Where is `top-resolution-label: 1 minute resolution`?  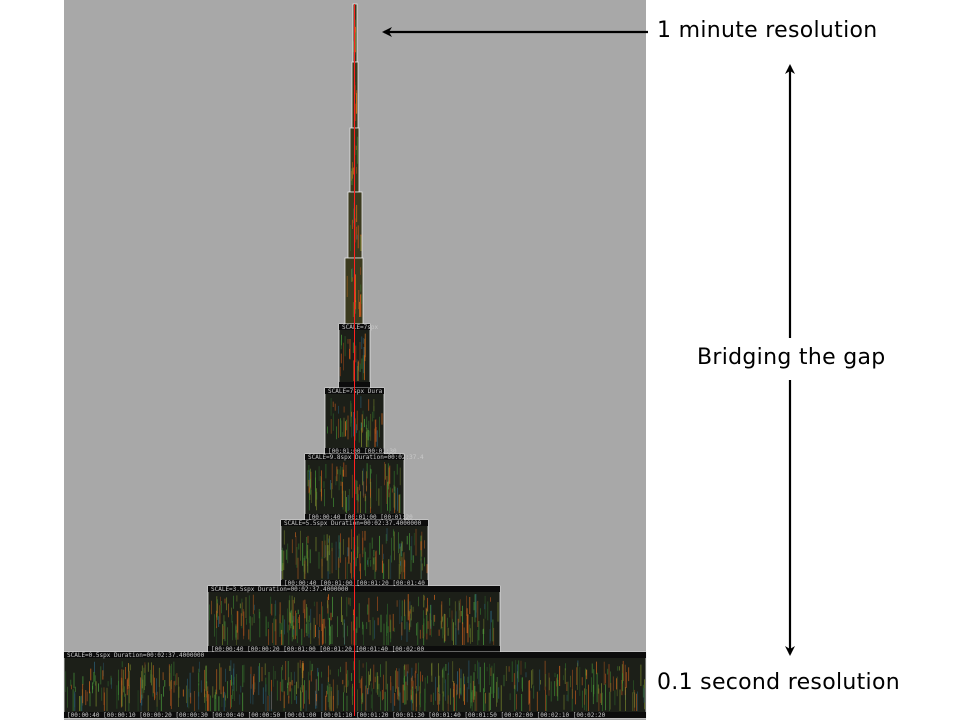
top-resolution-label: 1 minute resolution is located at coordinates (767, 30).